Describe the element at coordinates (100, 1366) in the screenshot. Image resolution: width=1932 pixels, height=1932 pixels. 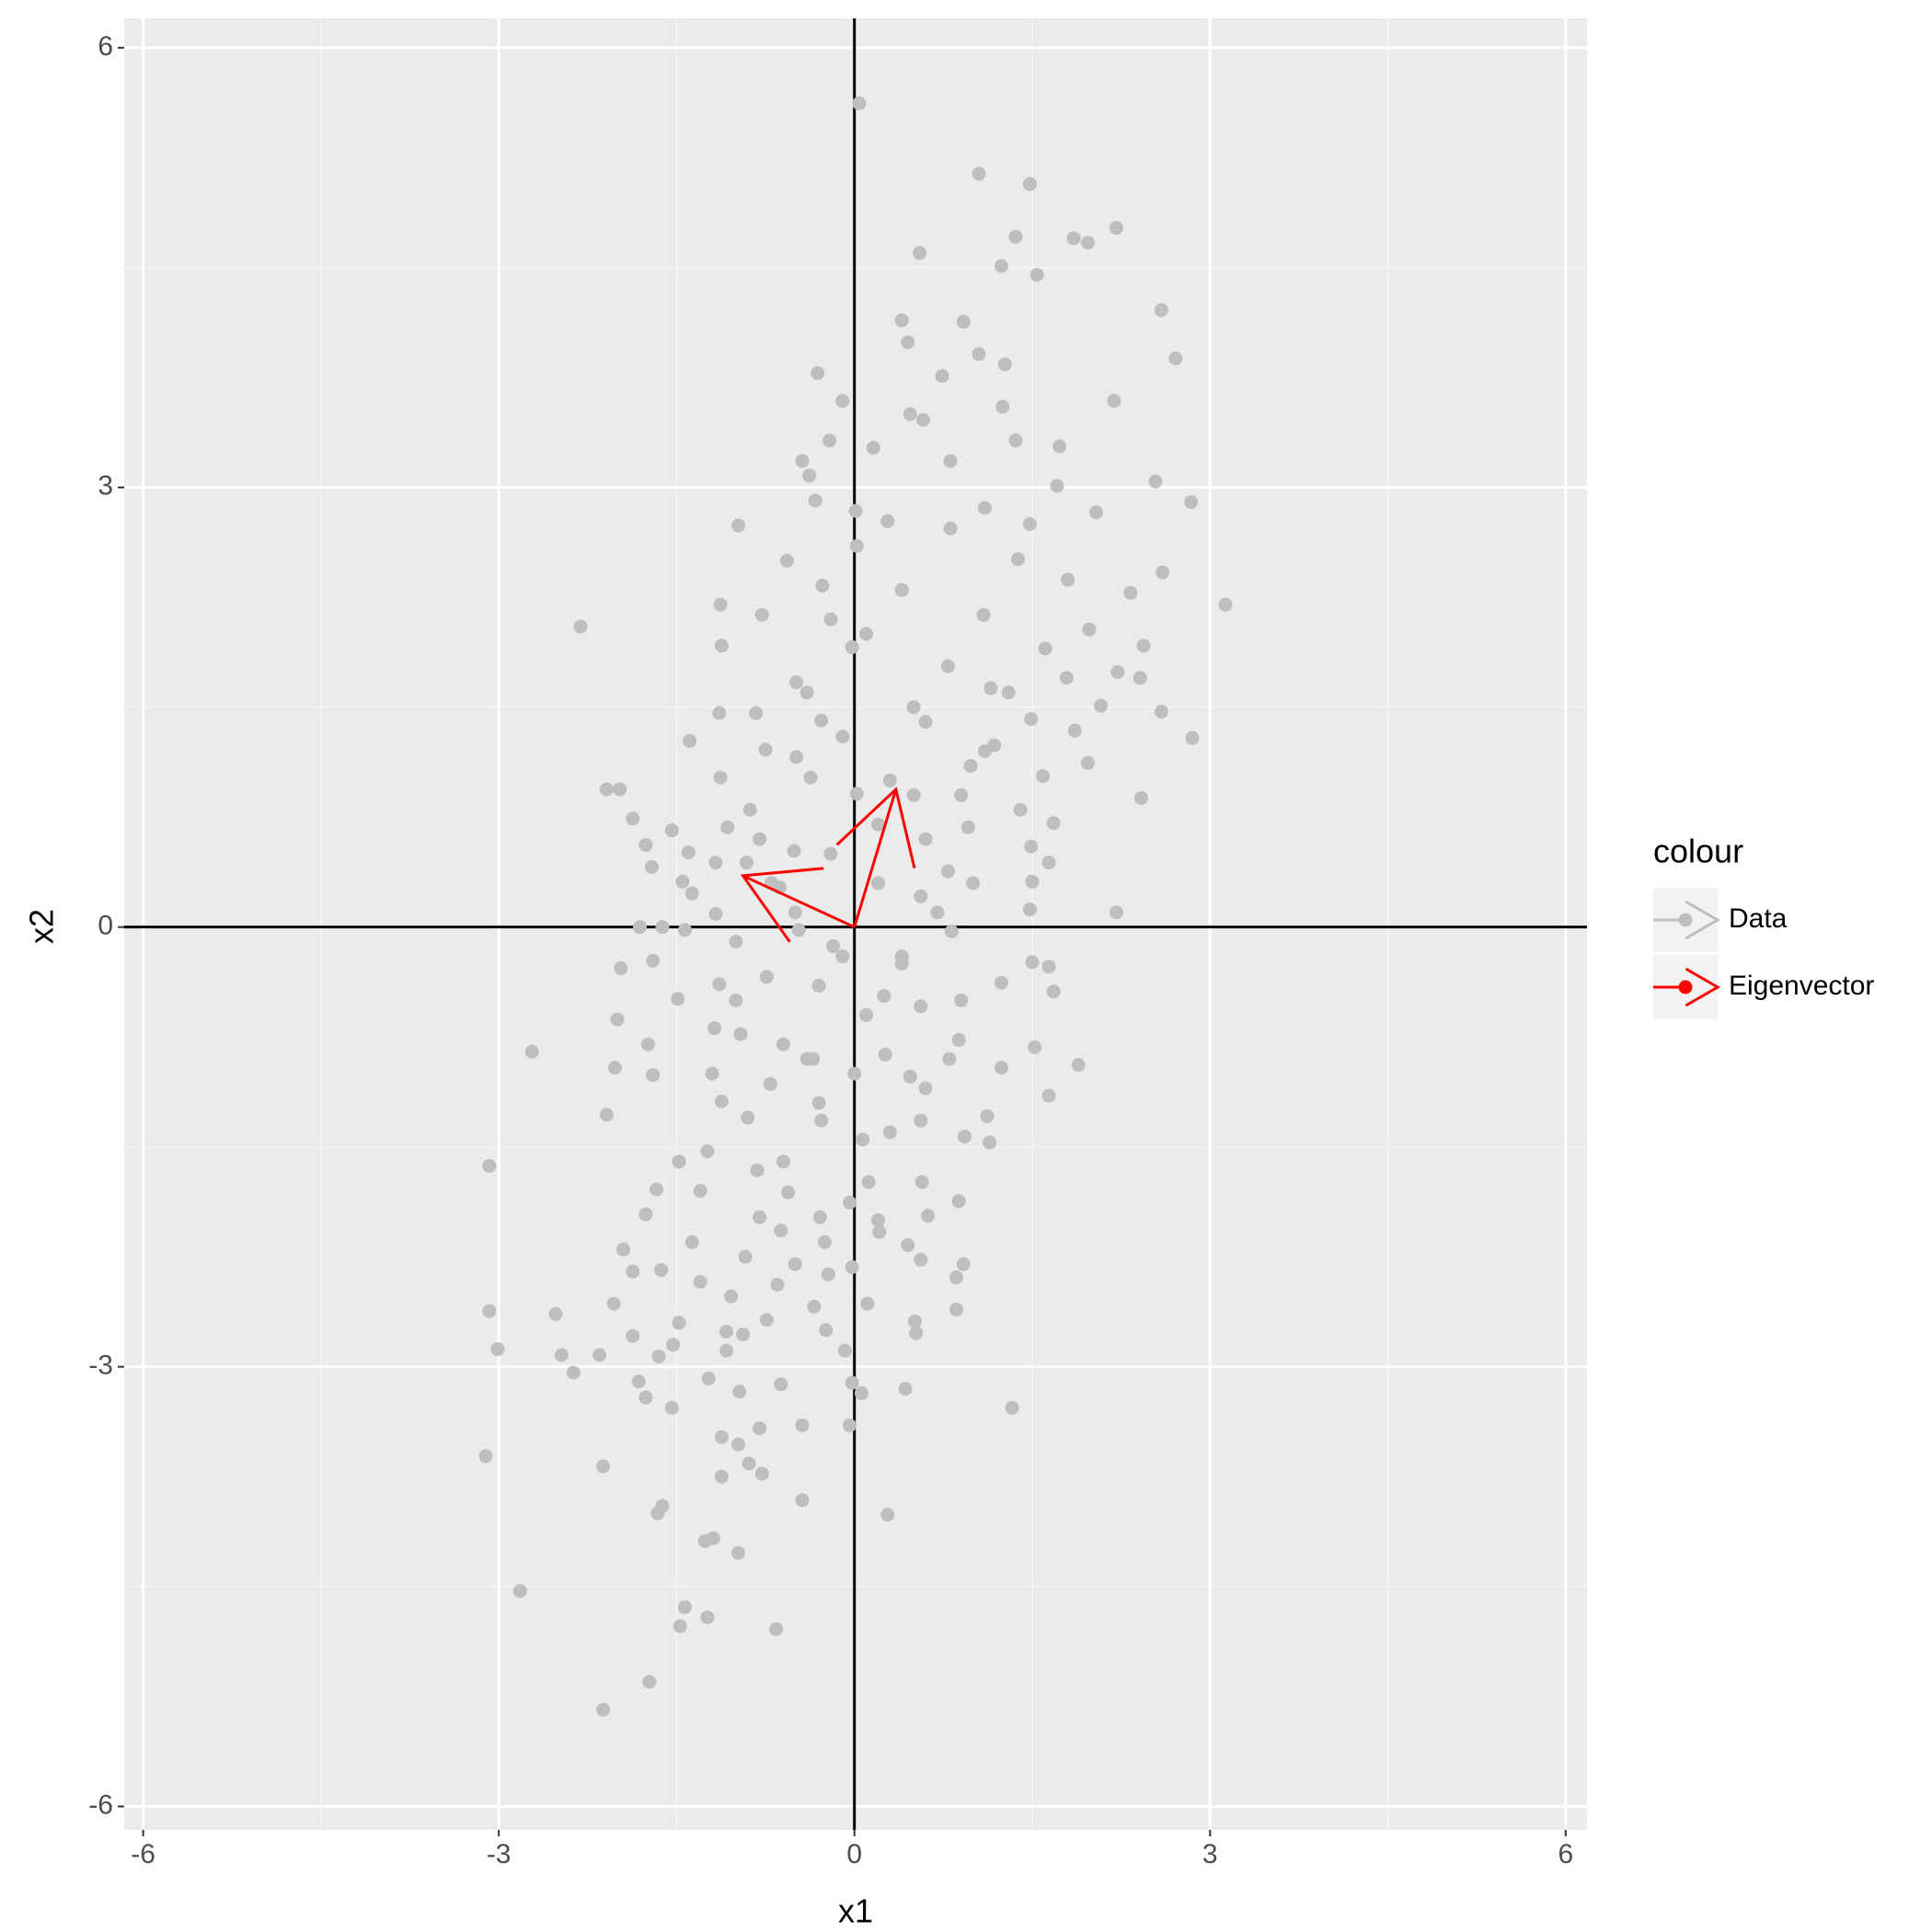
I see `y-tick-label: -3` at that location.